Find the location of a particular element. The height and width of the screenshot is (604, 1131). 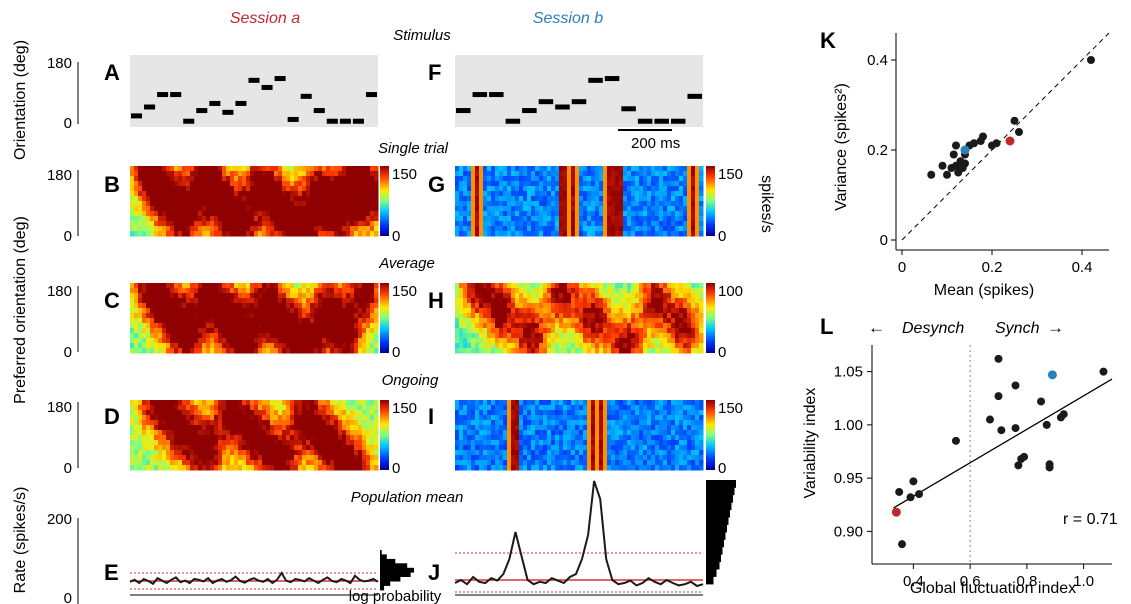

stimulus-bar is located at coordinates (496, 95).